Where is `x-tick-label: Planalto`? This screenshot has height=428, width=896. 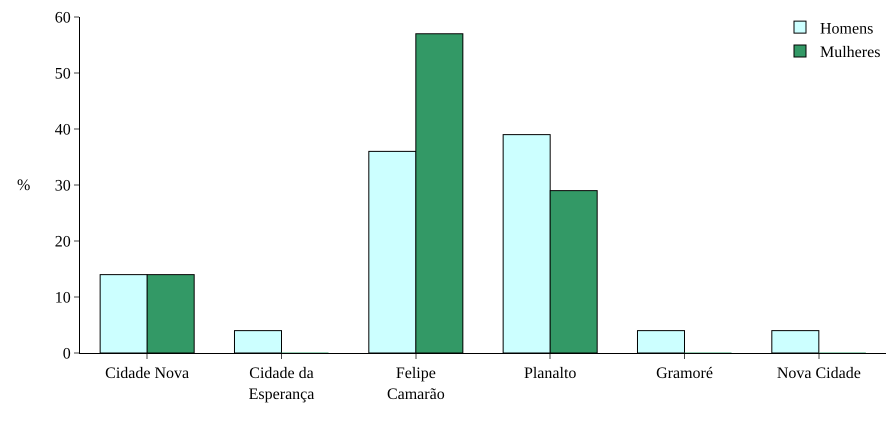 x-tick-label: Planalto is located at coordinates (550, 373).